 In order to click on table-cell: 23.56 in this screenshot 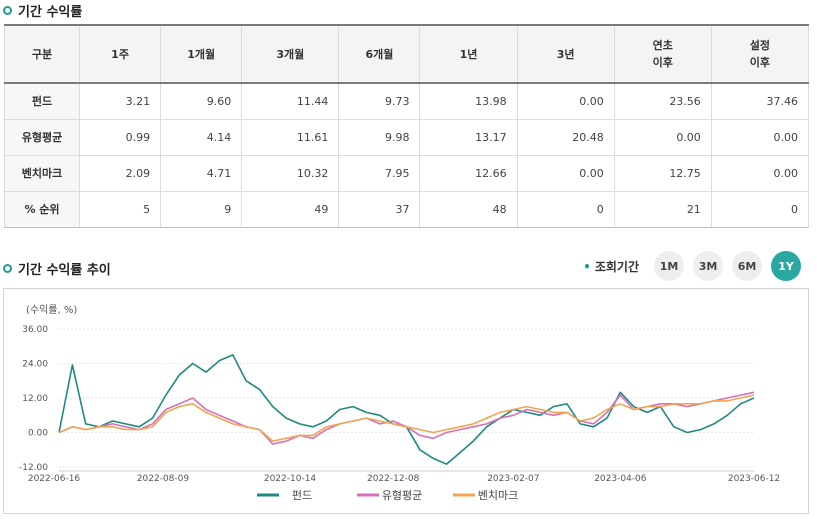, I will do `click(662, 101)`.